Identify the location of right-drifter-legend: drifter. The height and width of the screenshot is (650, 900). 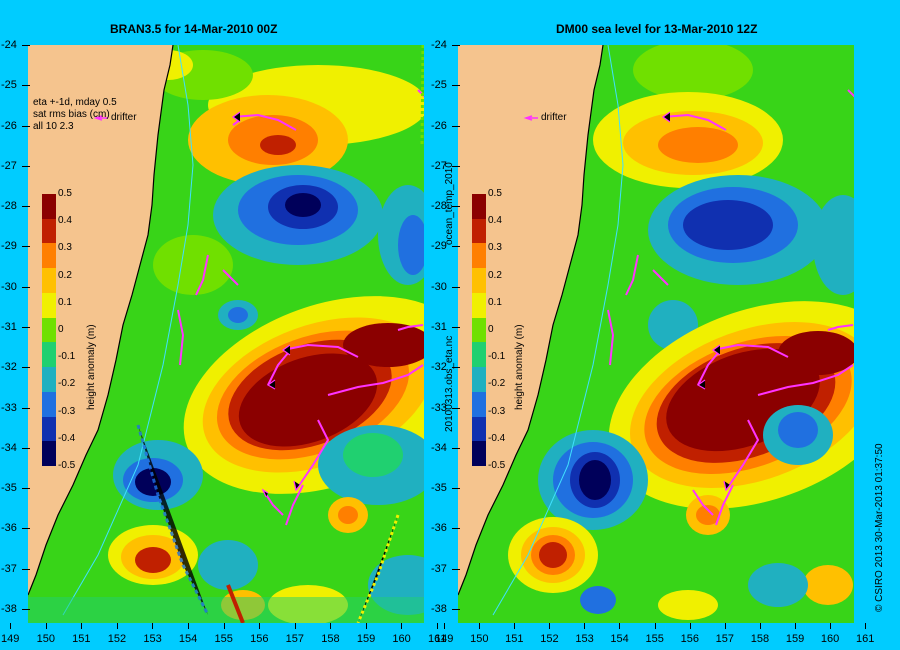
(554, 117).